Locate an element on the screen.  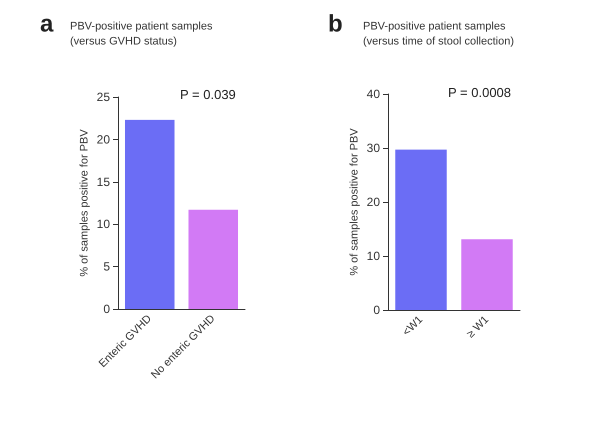
annotation: P = 0.039 is located at coordinates (208, 94).